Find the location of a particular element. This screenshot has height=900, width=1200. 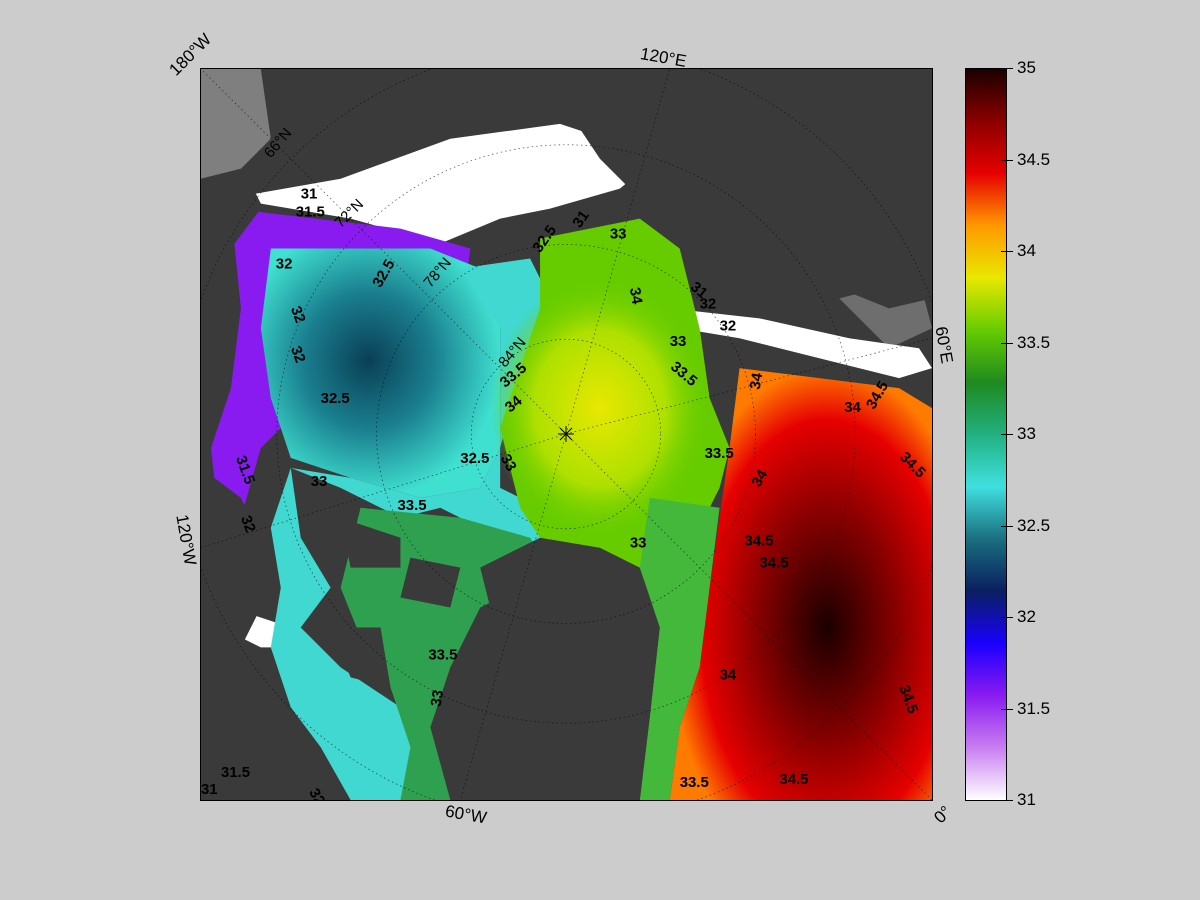

colorbar-tick-label: 32.5 is located at coordinates (1034, 525).